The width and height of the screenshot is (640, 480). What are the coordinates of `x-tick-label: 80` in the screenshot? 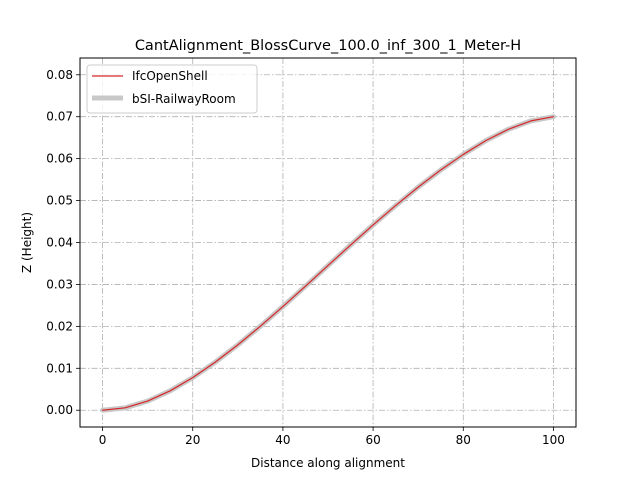 It's located at (463, 440).